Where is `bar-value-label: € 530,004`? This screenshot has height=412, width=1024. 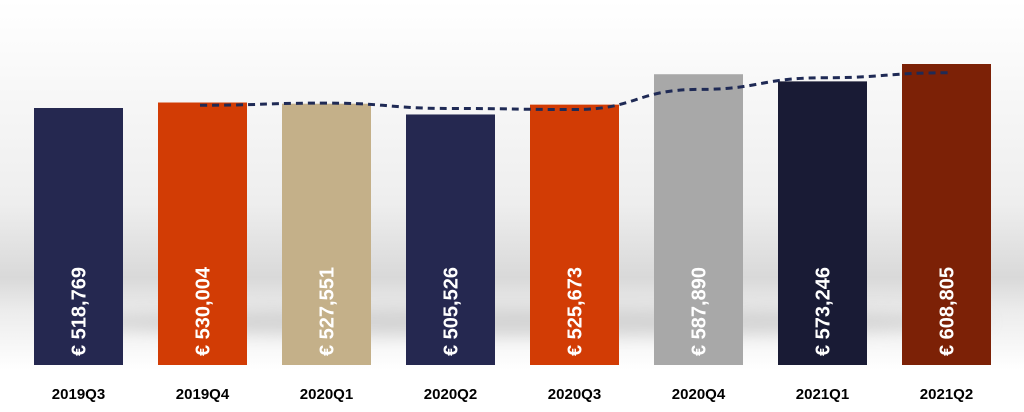 bar-value-label: € 530,004 is located at coordinates (204, 311).